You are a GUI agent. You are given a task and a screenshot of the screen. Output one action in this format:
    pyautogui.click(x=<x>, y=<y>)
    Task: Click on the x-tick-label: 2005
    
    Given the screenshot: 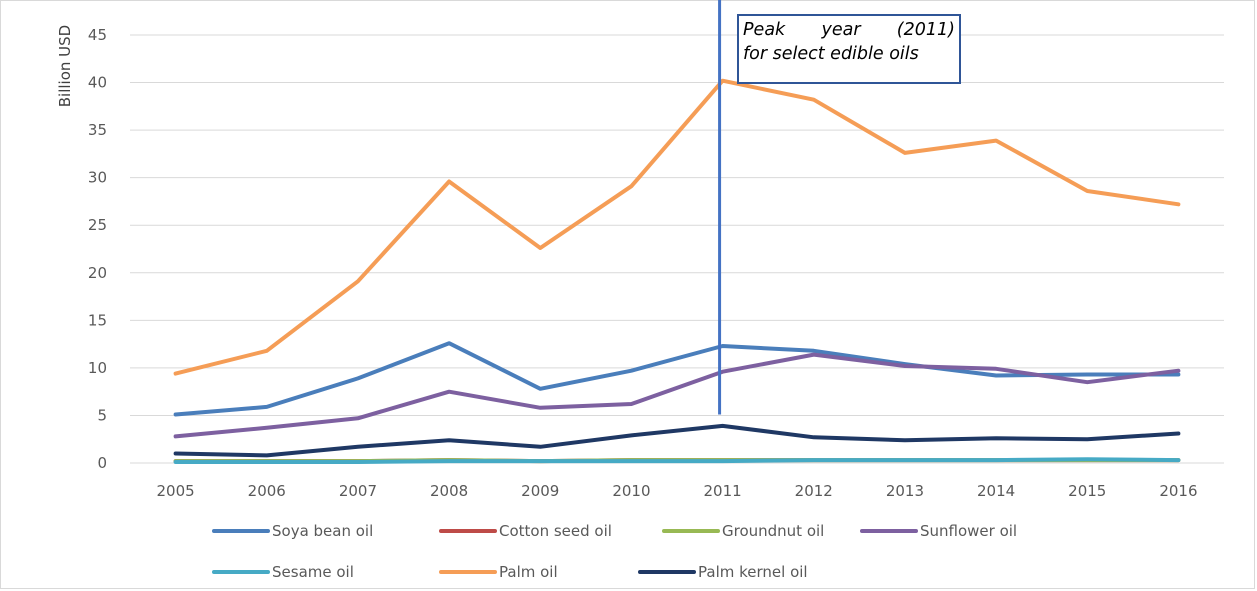 What is the action you would take?
    pyautogui.click(x=175, y=491)
    